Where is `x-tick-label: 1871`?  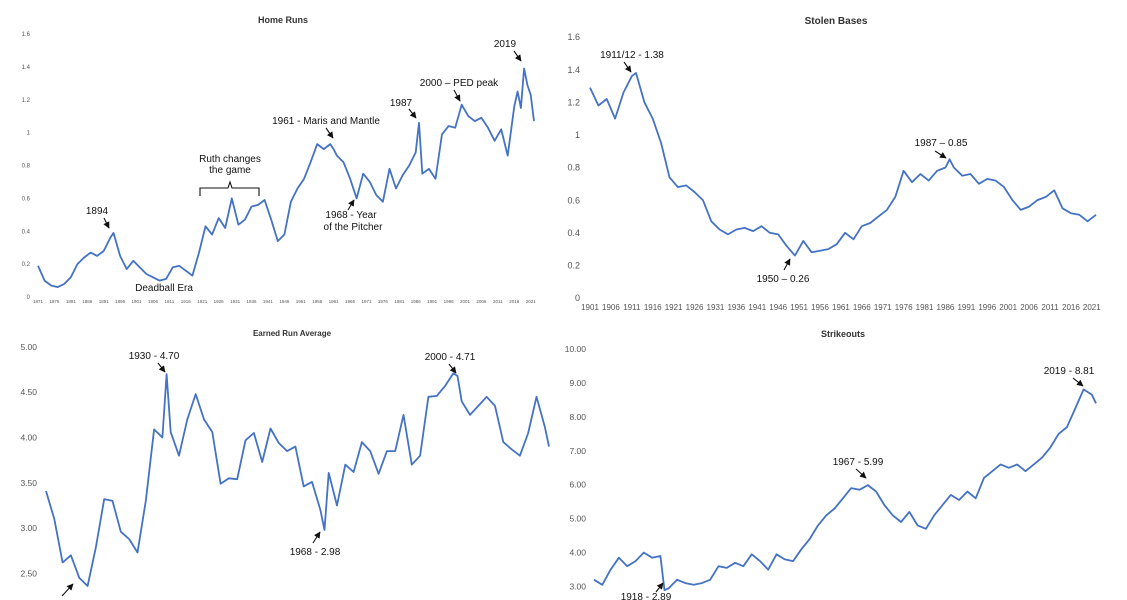 x-tick-label: 1871 is located at coordinates (38, 301).